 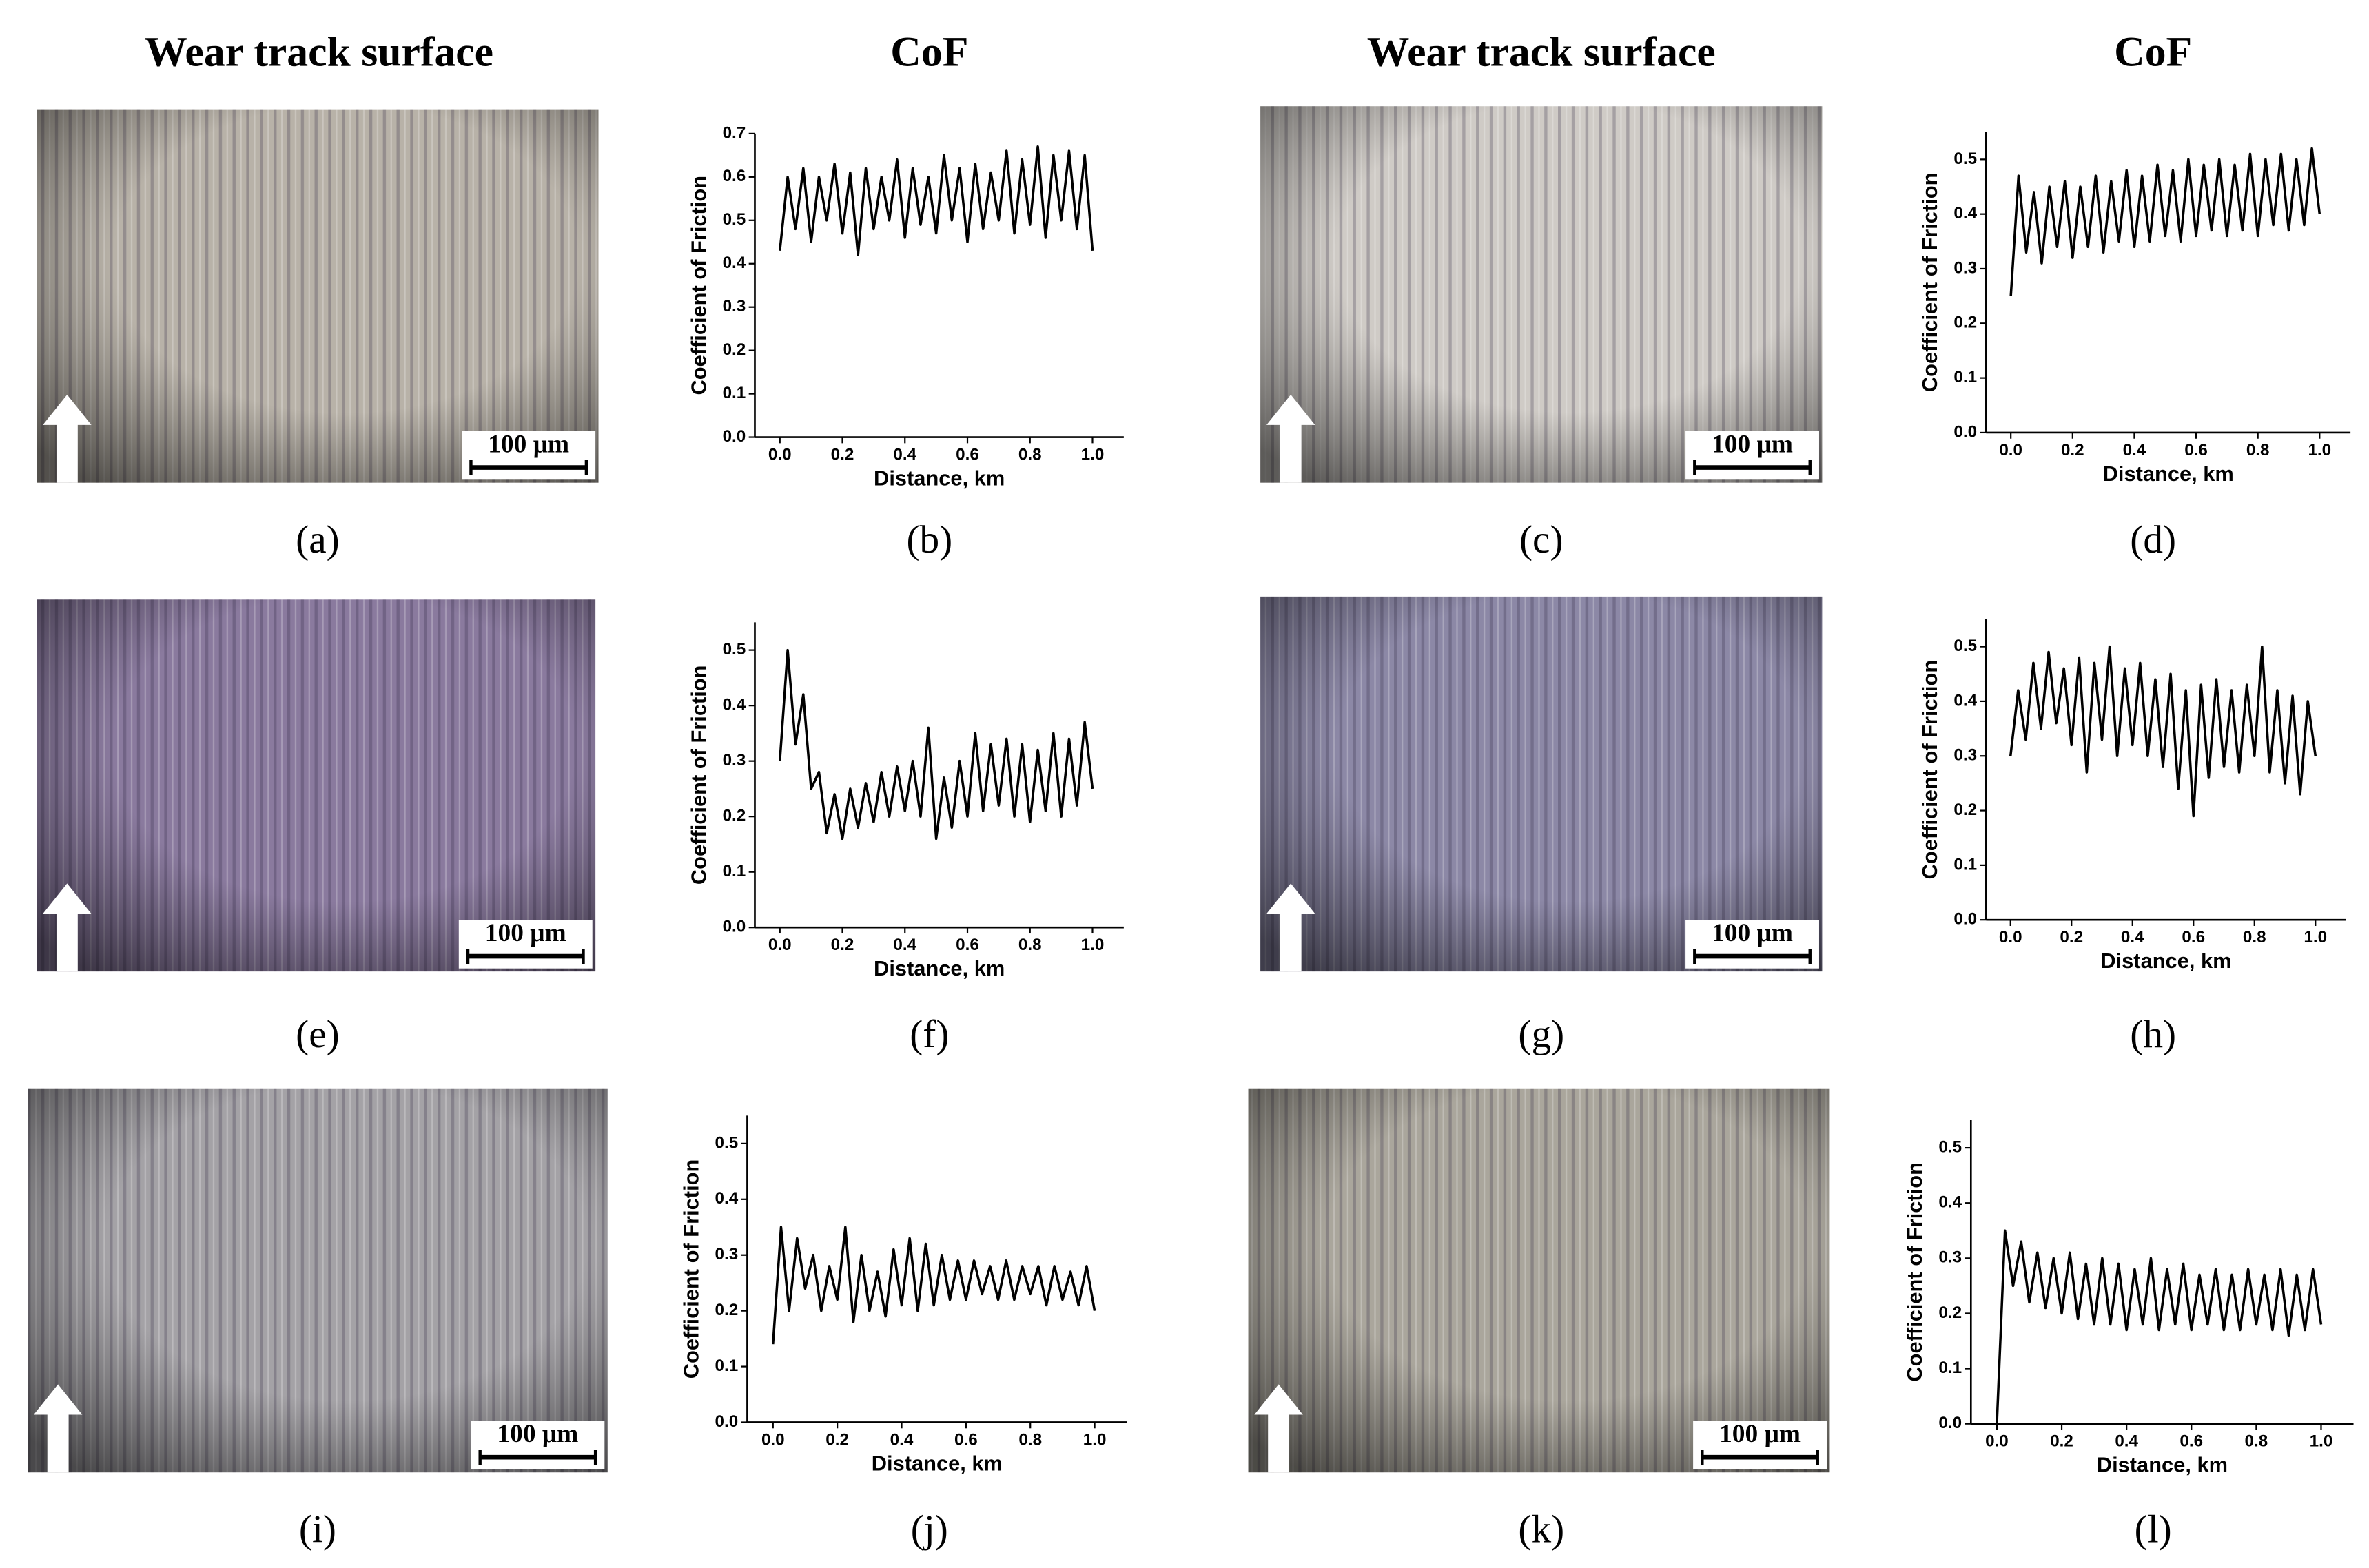 I want to click on panel-label: (k), so click(x=1541, y=1529).